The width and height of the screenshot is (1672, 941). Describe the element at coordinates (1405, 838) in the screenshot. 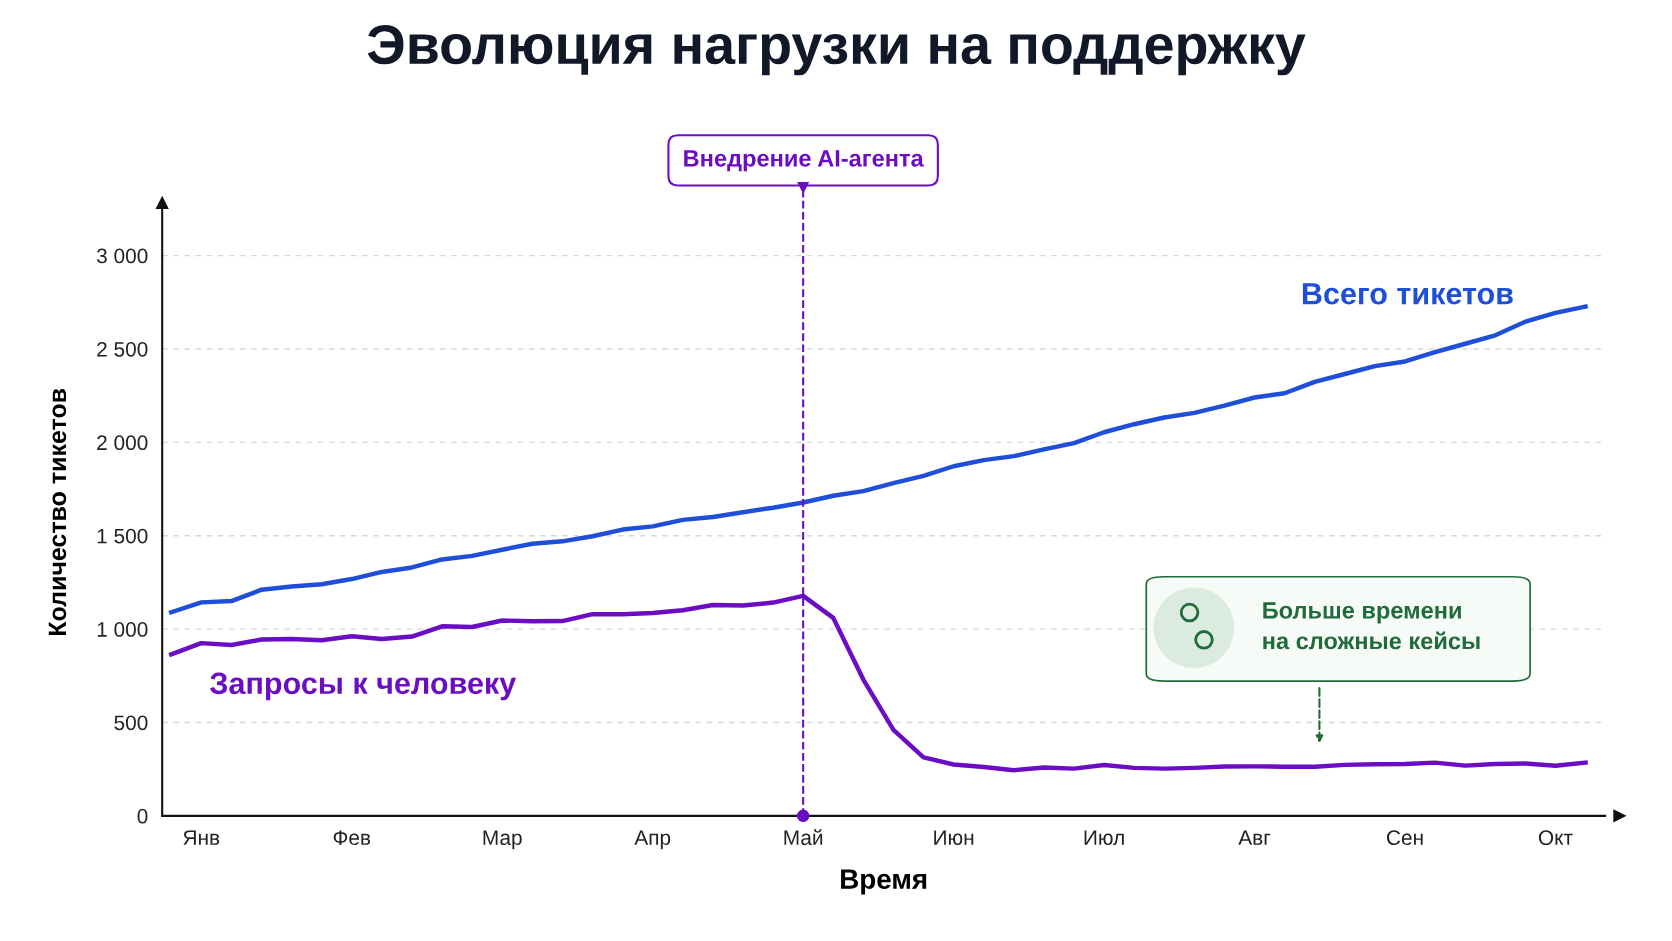

I see `x-tick-label: Сен` at that location.